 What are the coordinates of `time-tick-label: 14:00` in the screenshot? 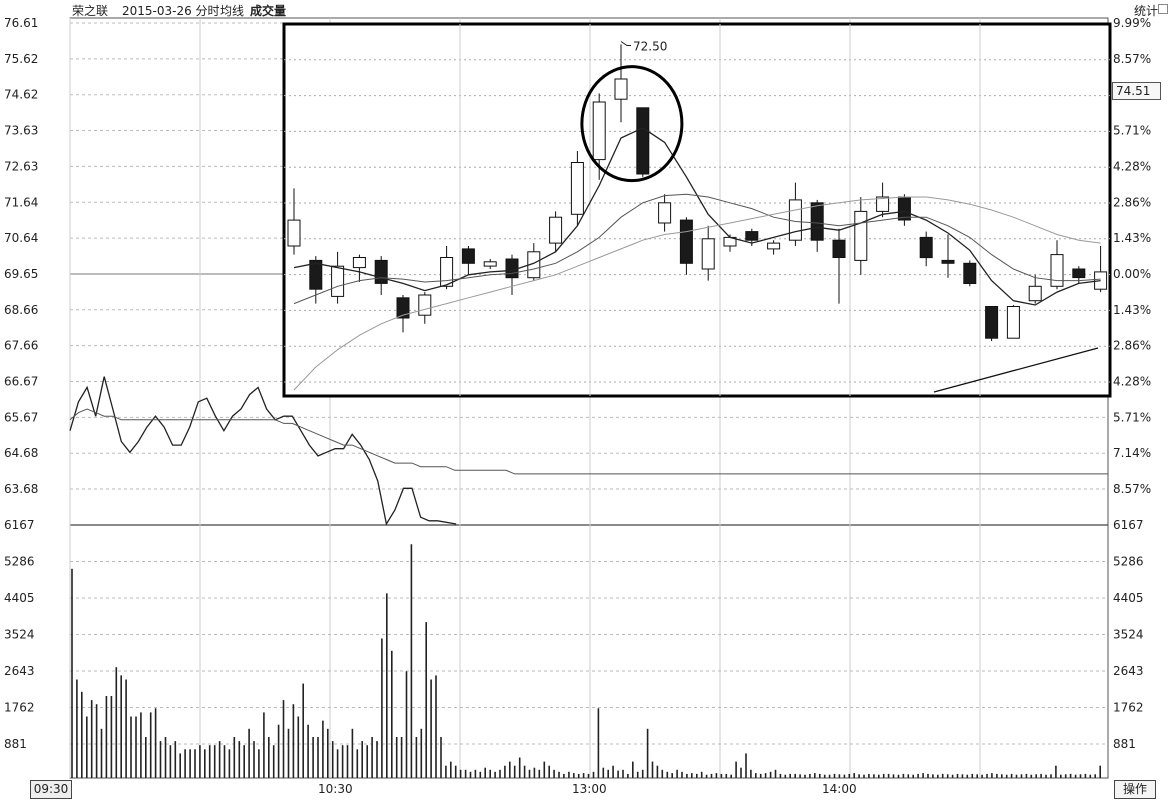 It's located at (839, 789).